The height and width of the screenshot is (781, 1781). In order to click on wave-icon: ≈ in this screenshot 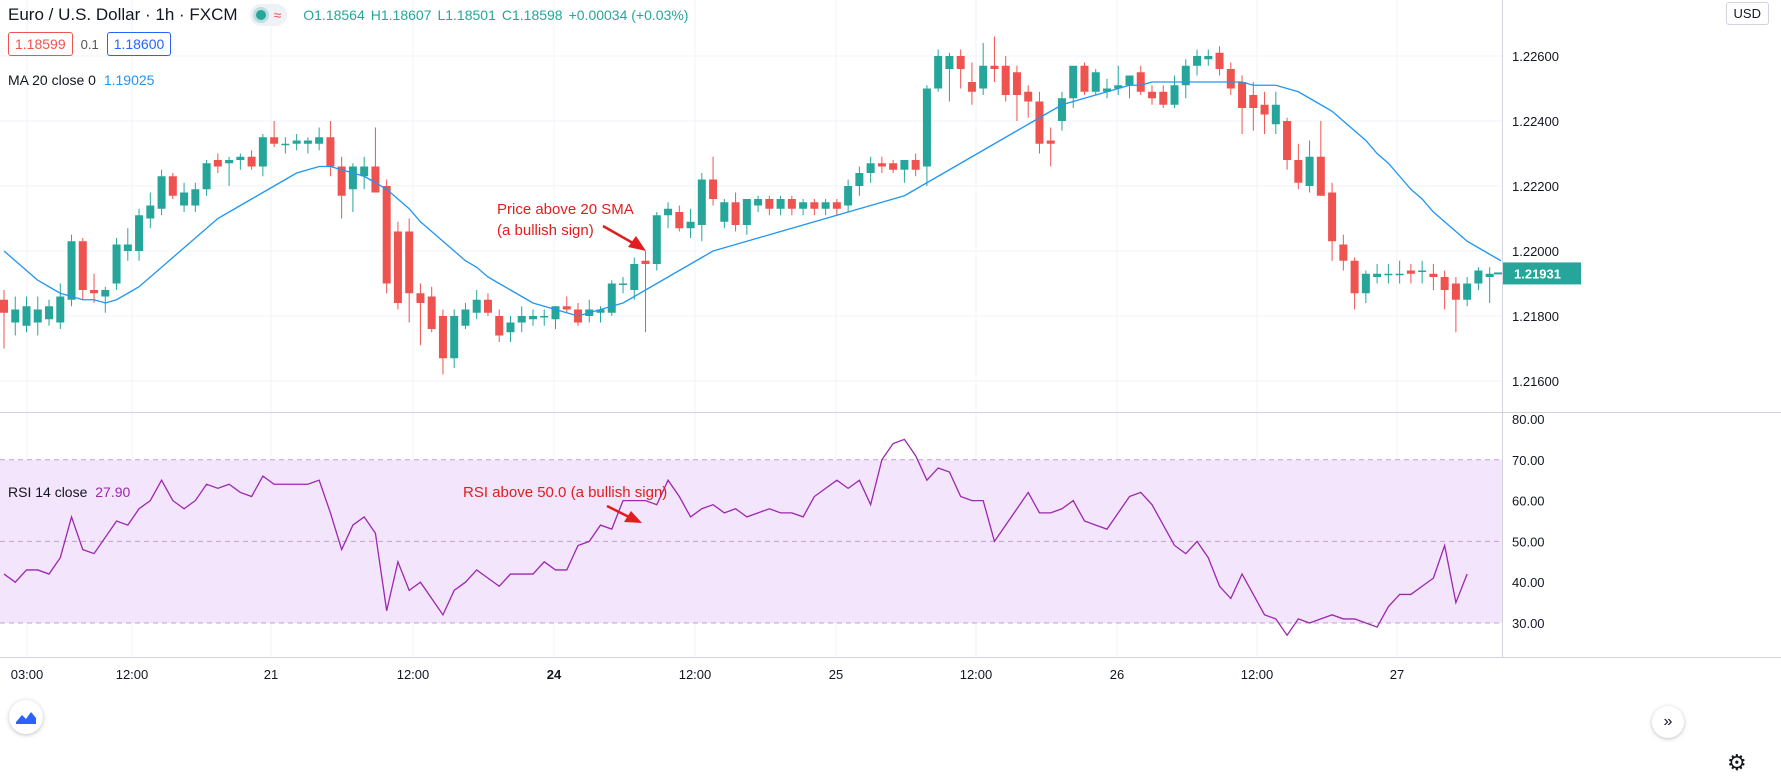, I will do `click(277, 15)`.